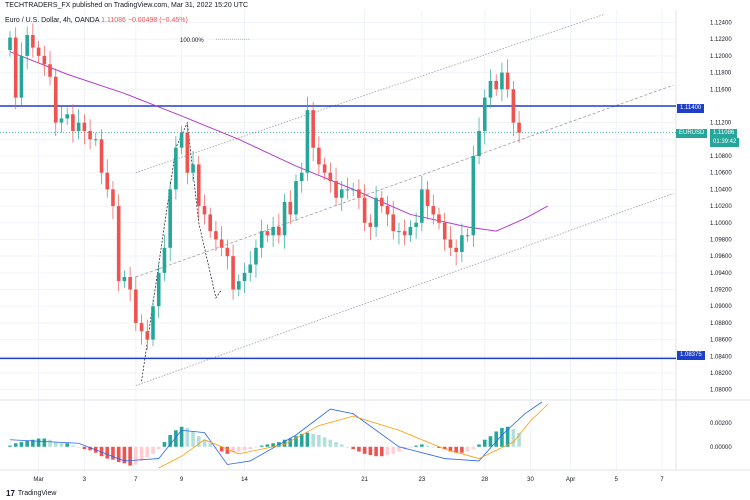  What do you see at coordinates (721, 448) in the screenshot?
I see `macd-y-tick-label: 0.00000` at bounding box center [721, 448].